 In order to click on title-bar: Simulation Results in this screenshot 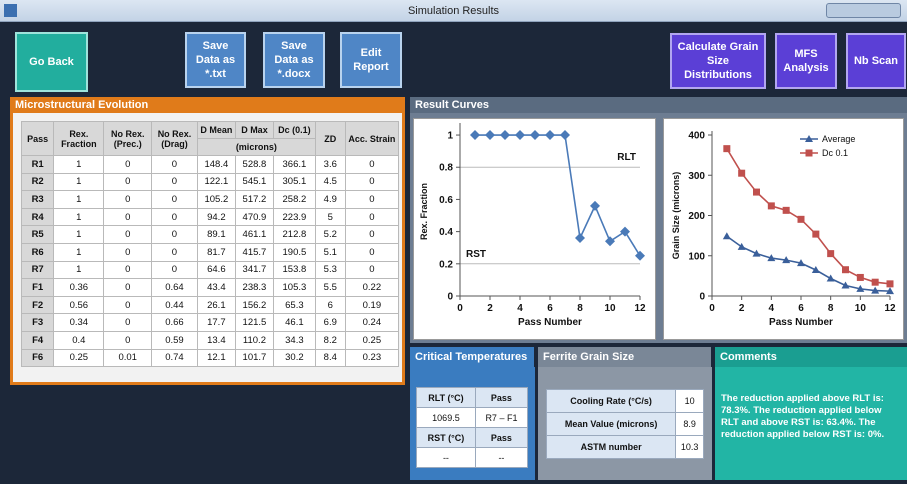, I will do `click(453, 11)`.